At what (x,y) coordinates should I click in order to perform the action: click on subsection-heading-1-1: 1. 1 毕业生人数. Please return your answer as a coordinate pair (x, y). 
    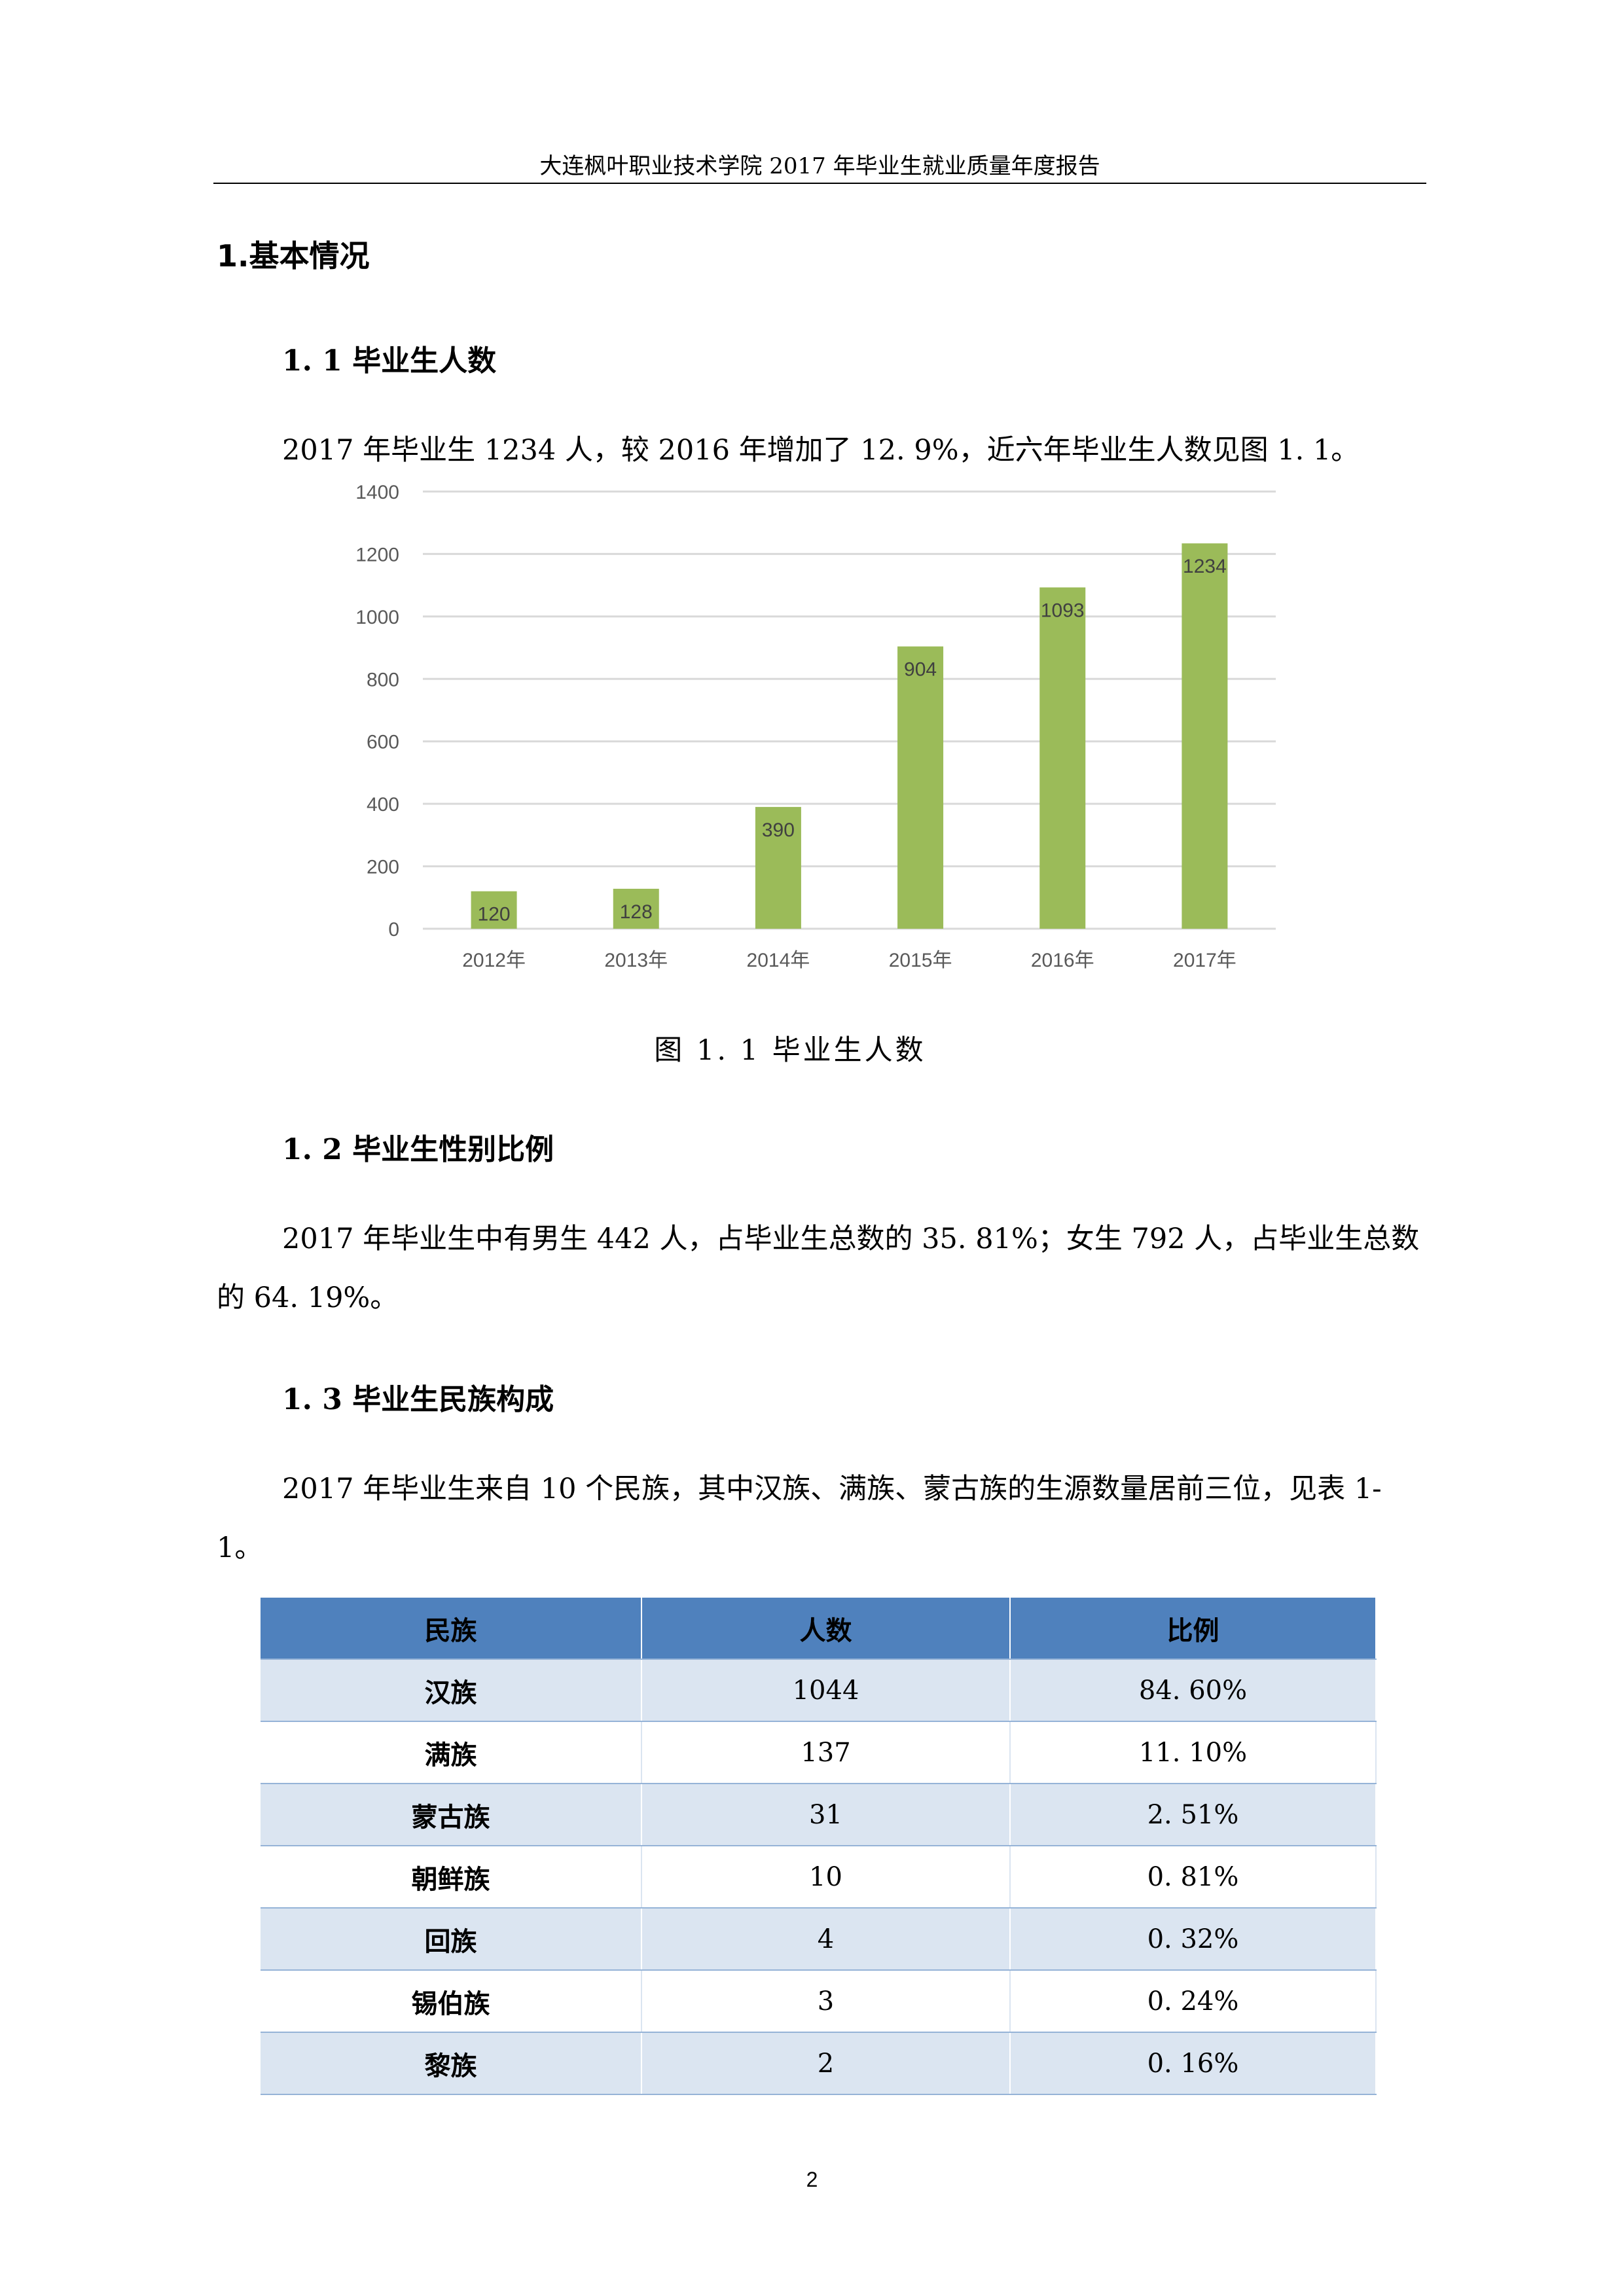
    Looking at the image, I should click on (389, 361).